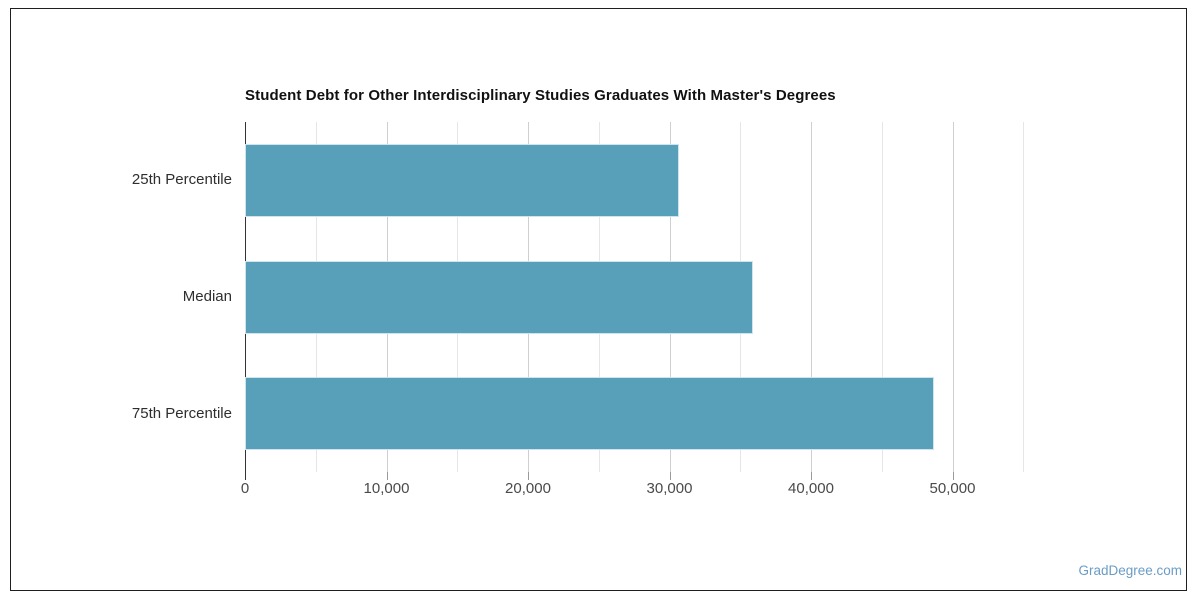 This screenshot has width=1200, height=600. I want to click on x-axis-tick-label: 0, so click(245, 488).